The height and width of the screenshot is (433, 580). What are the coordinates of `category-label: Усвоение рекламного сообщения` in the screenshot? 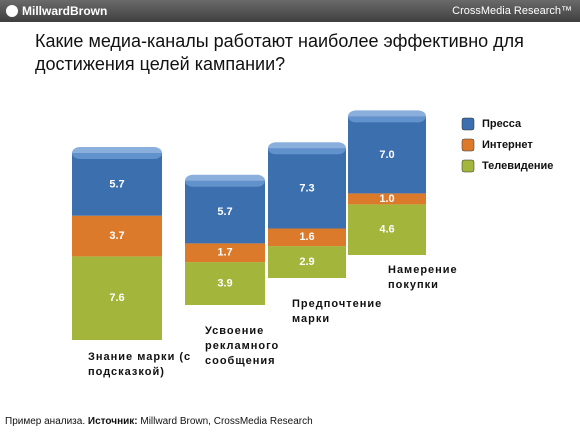 It's located at (242, 346).